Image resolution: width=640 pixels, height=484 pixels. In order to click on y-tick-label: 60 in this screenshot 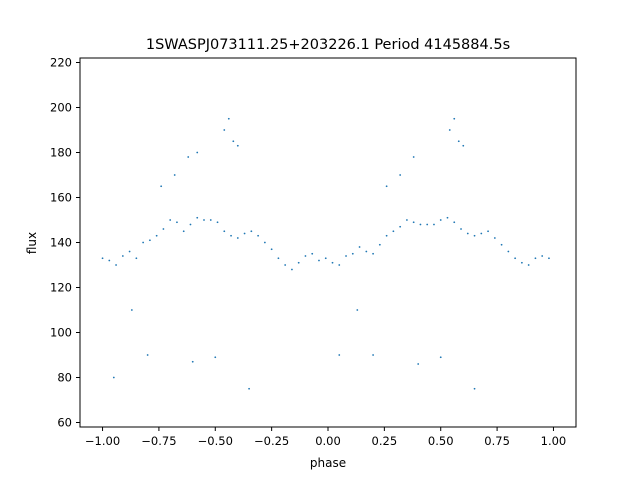, I will do `click(64, 423)`.